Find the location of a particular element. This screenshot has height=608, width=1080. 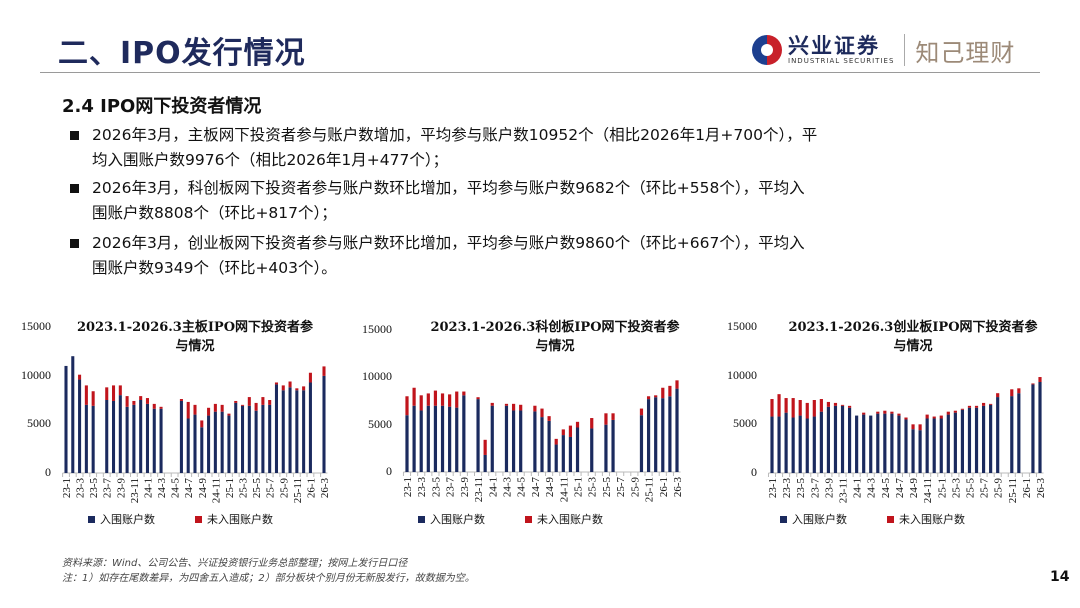

brand-logo: 知己理财 is located at coordinates (965, 52).